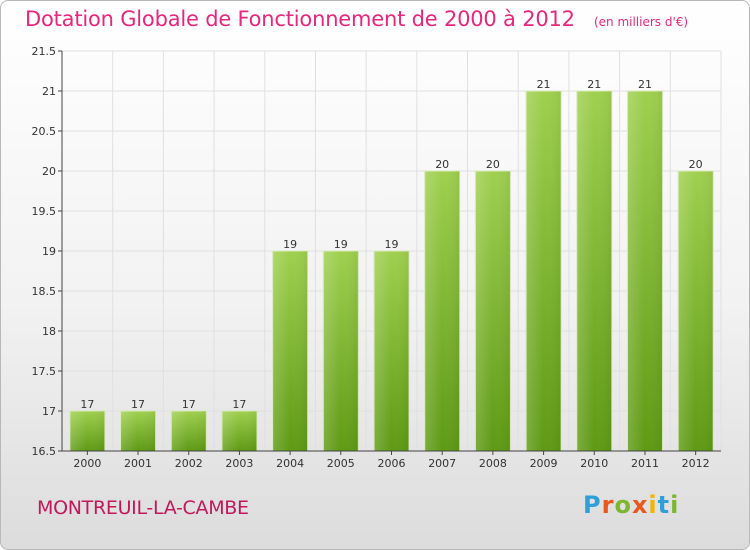  I want to click on logo-letter: t, so click(664, 505).